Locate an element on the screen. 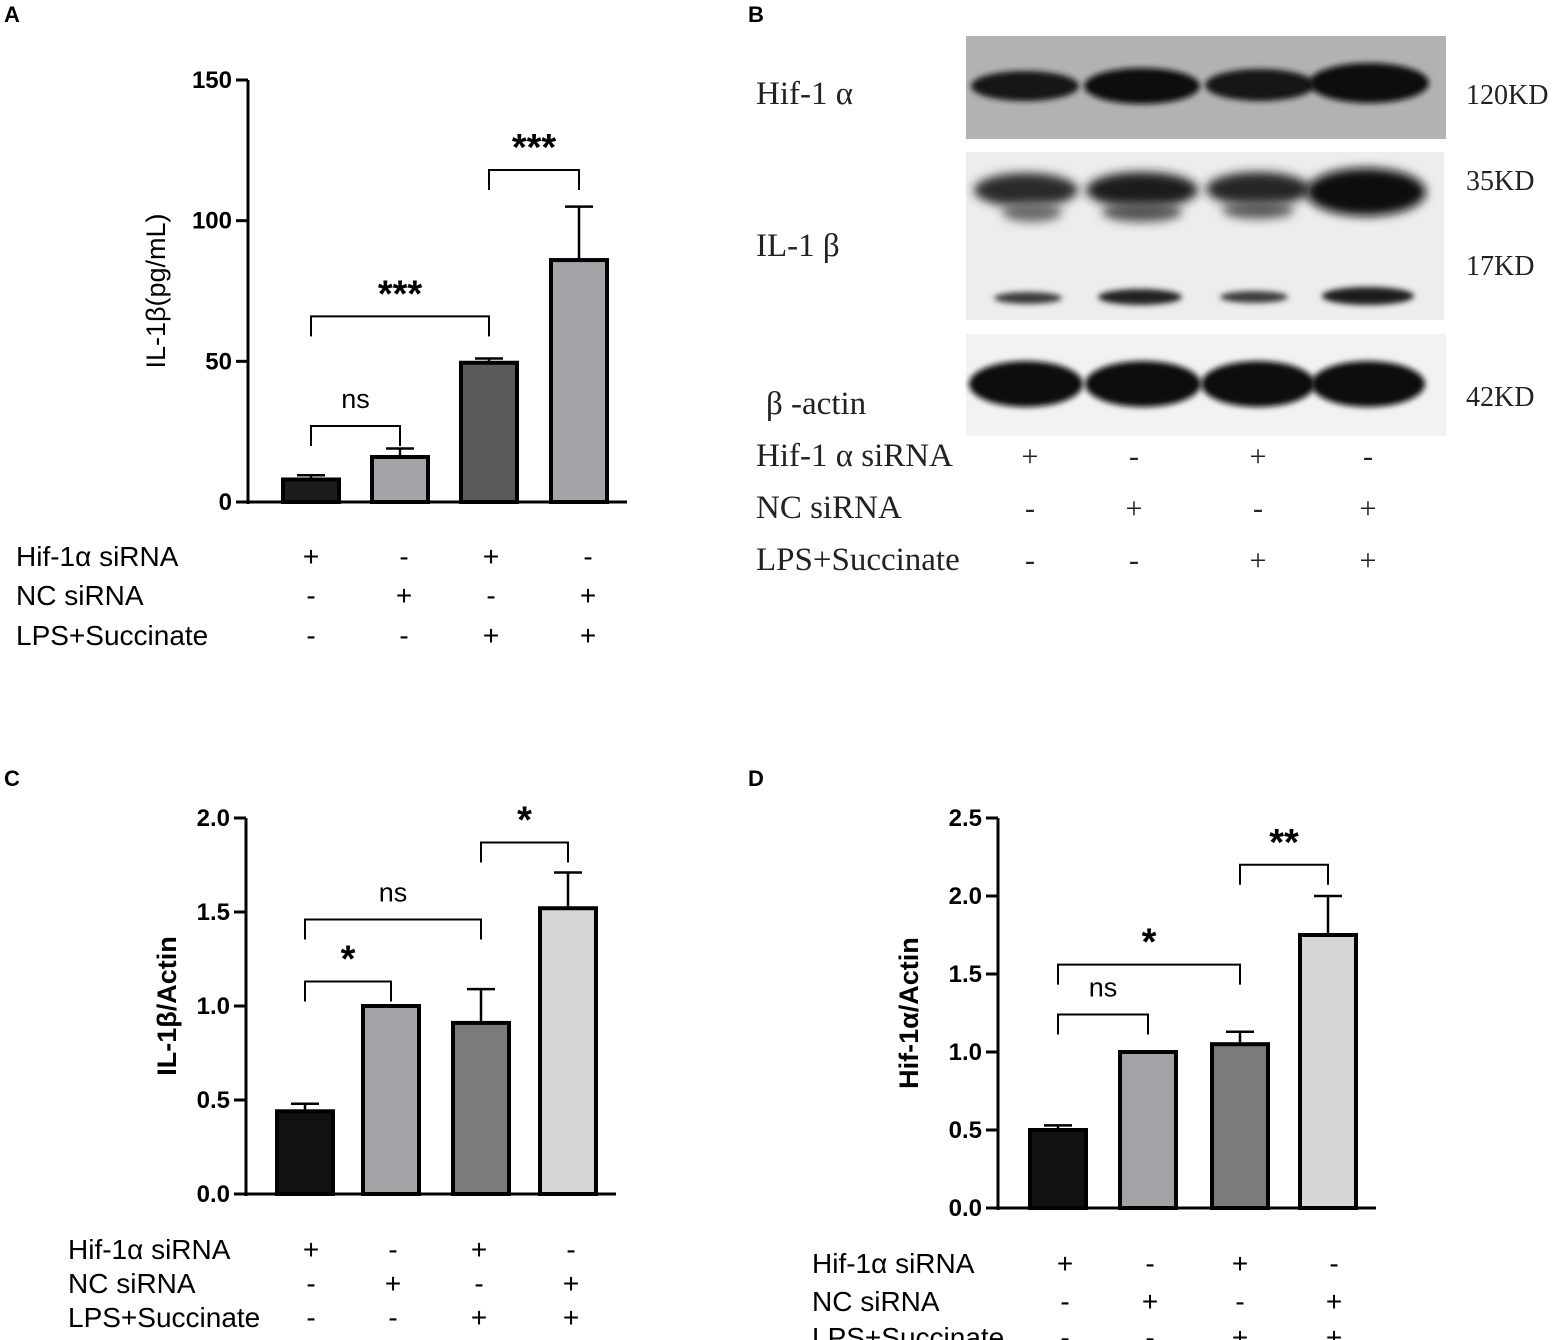 The width and height of the screenshot is (1554, 1340). y-tick-label: 2.0 is located at coordinates (213, 818).